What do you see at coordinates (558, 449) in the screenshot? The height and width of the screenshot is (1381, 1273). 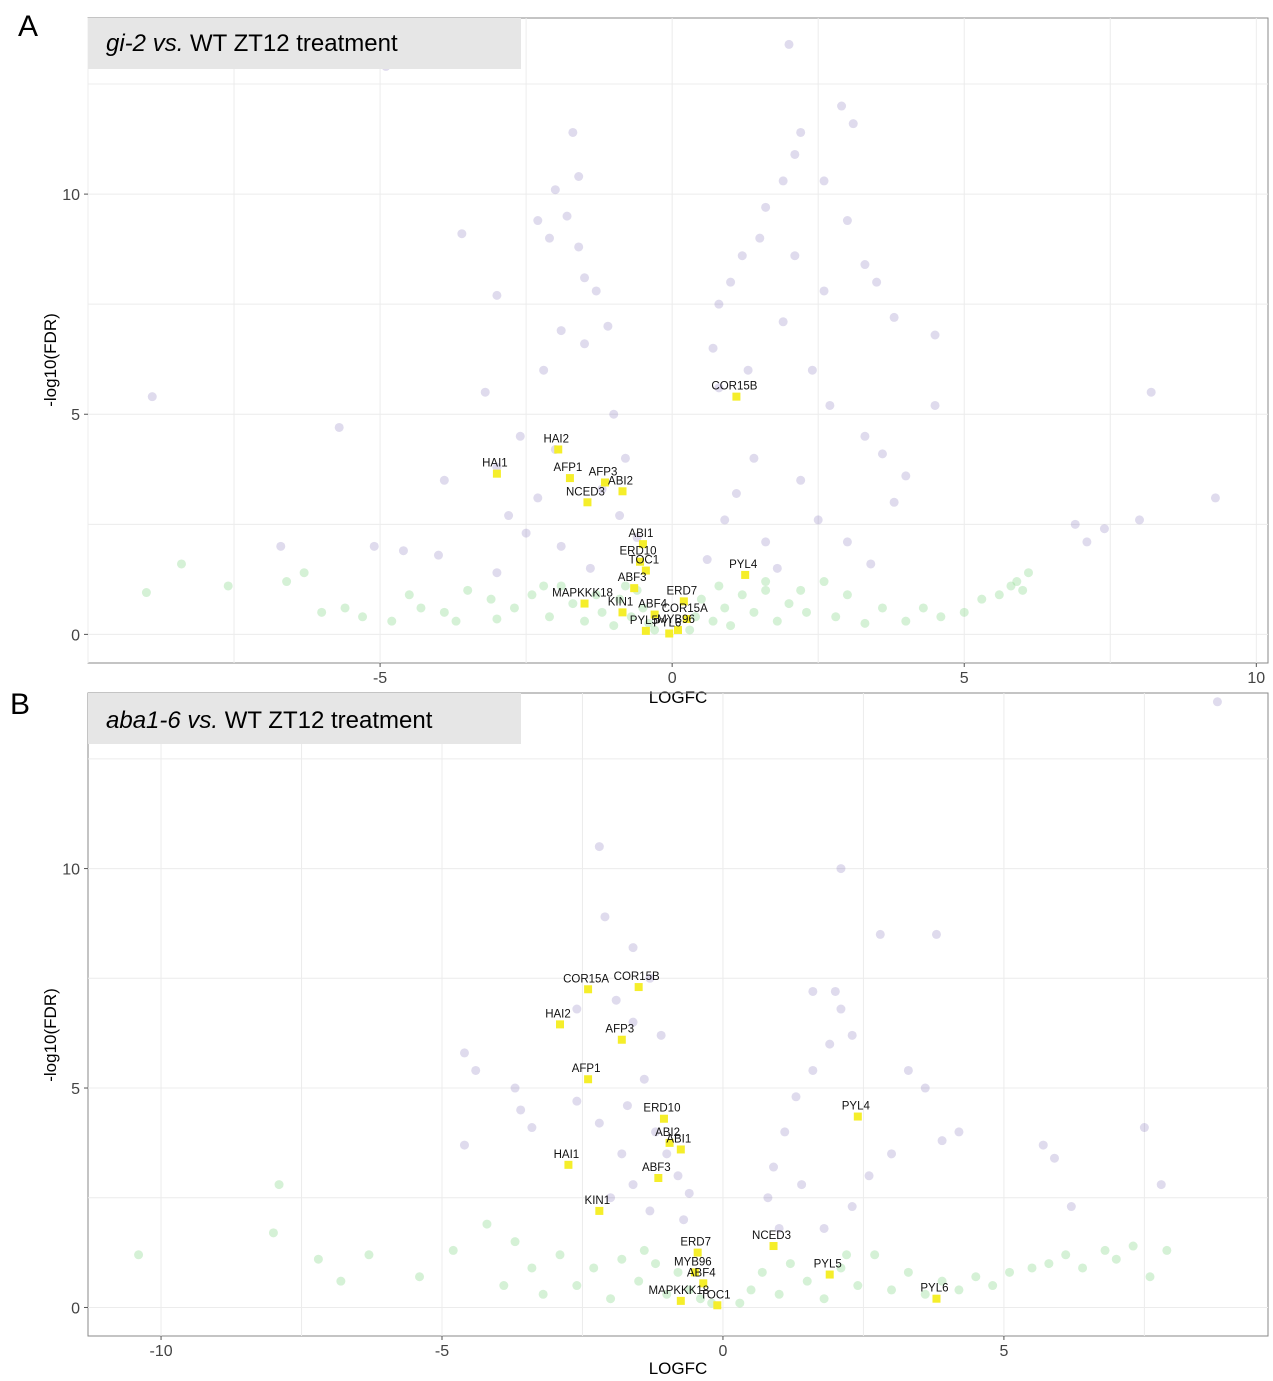 I see `panel-a-gene-marker-hai2` at bounding box center [558, 449].